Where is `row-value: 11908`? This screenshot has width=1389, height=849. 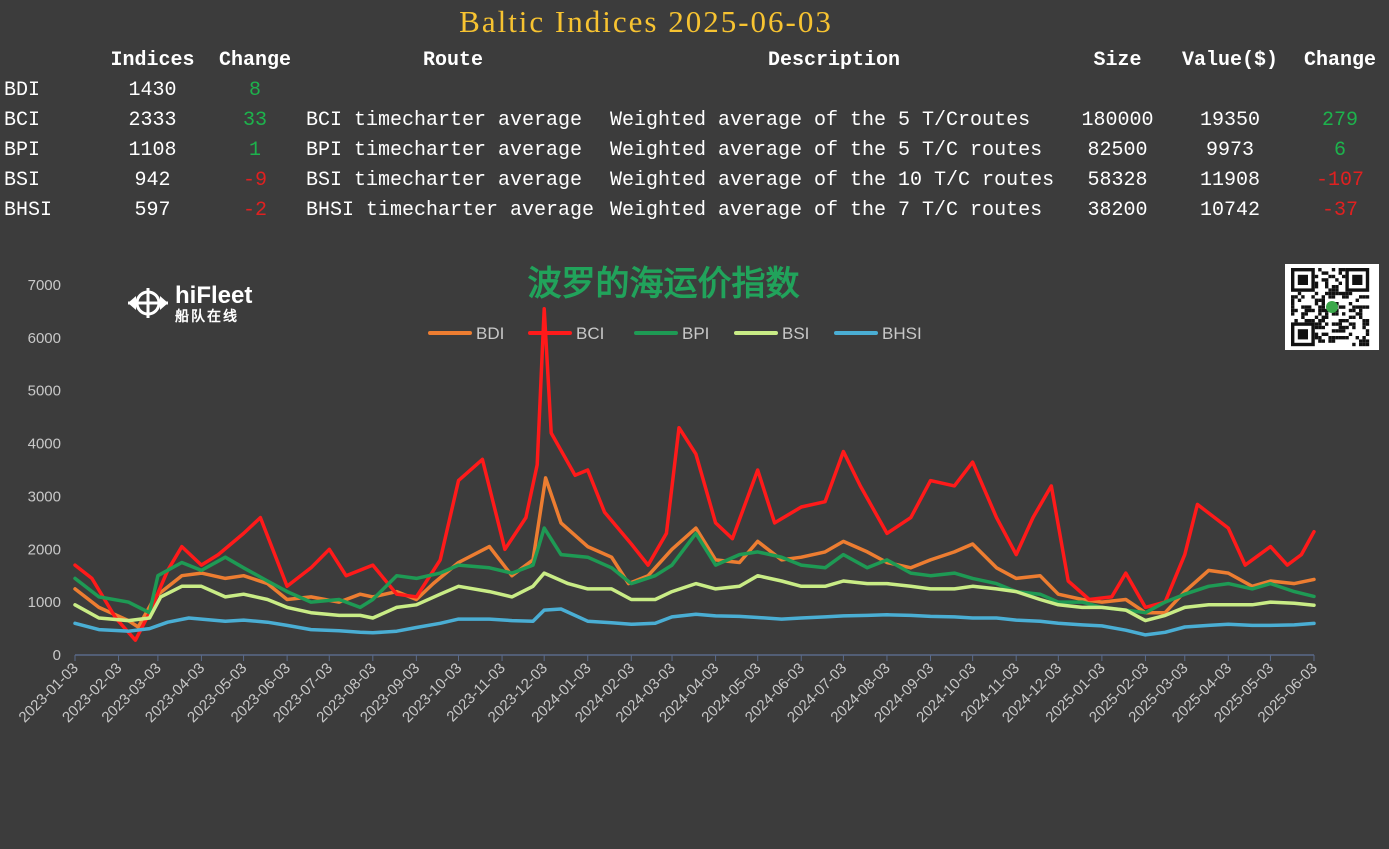 row-value: 11908 is located at coordinates (1229, 180).